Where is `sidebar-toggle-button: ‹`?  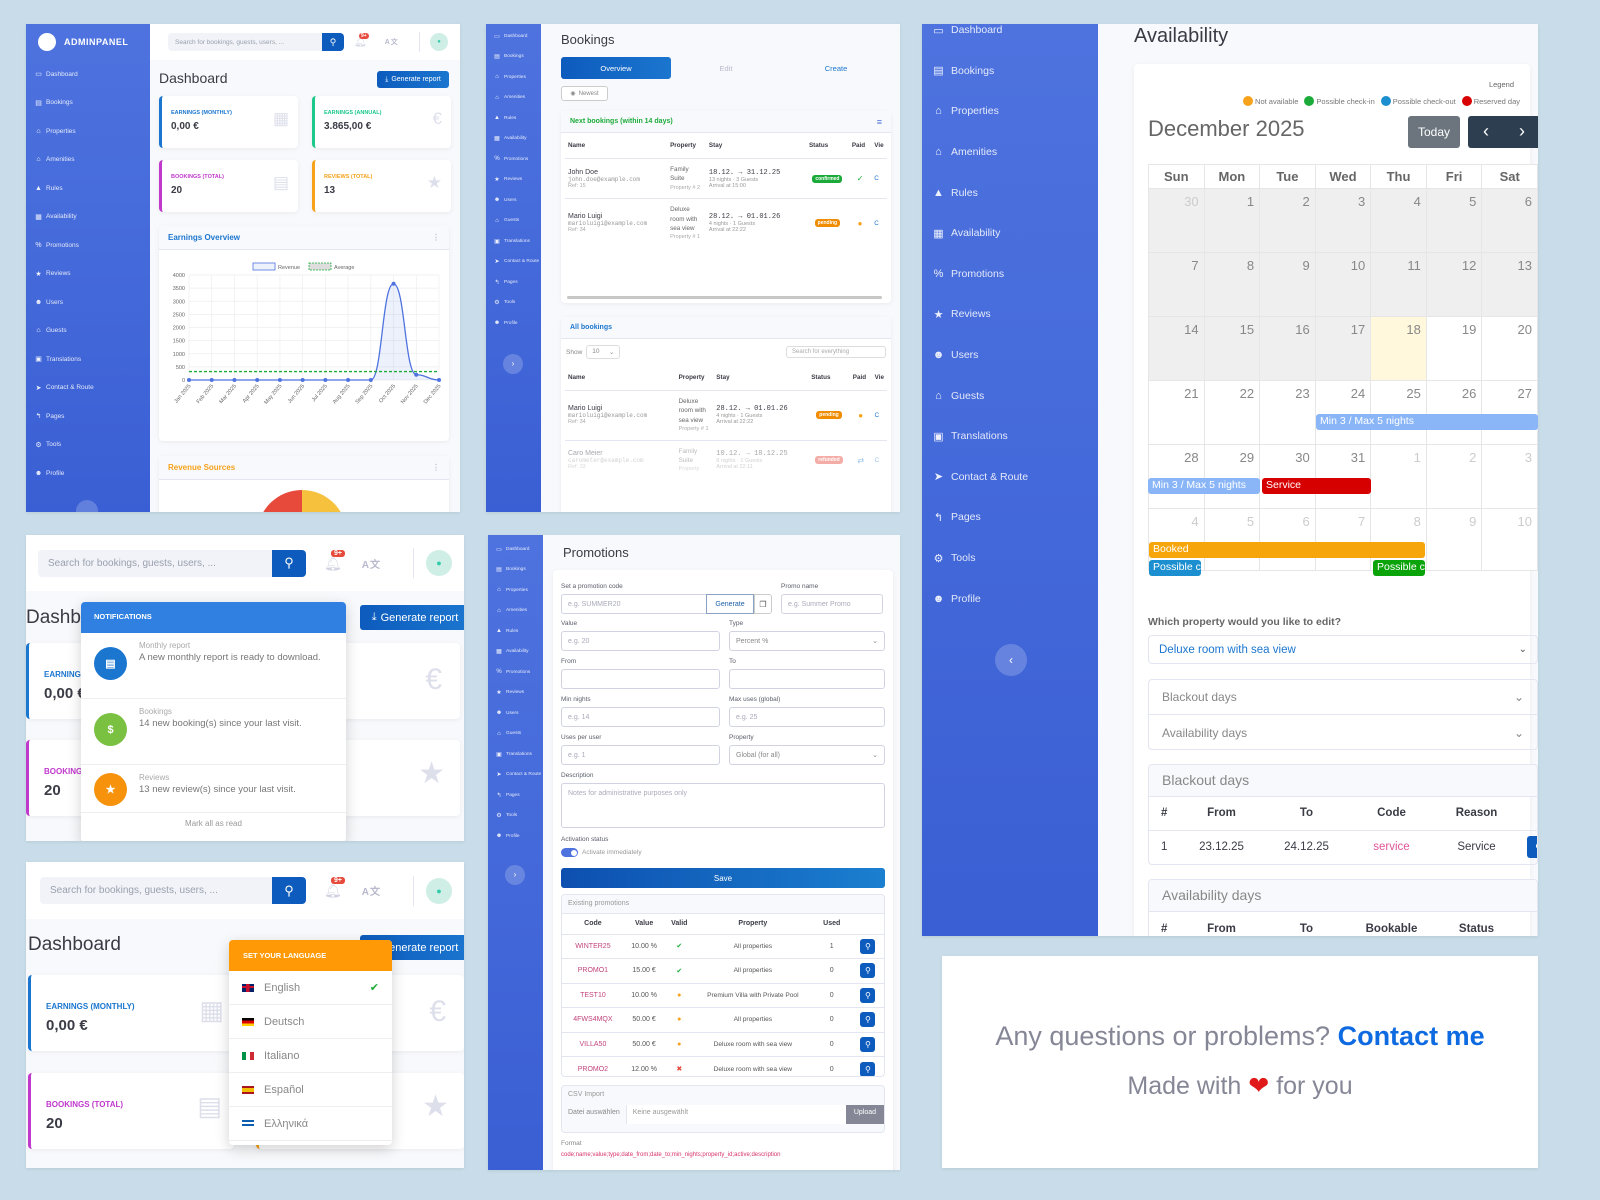
sidebar-toggle-button: ‹ is located at coordinates (1011, 660).